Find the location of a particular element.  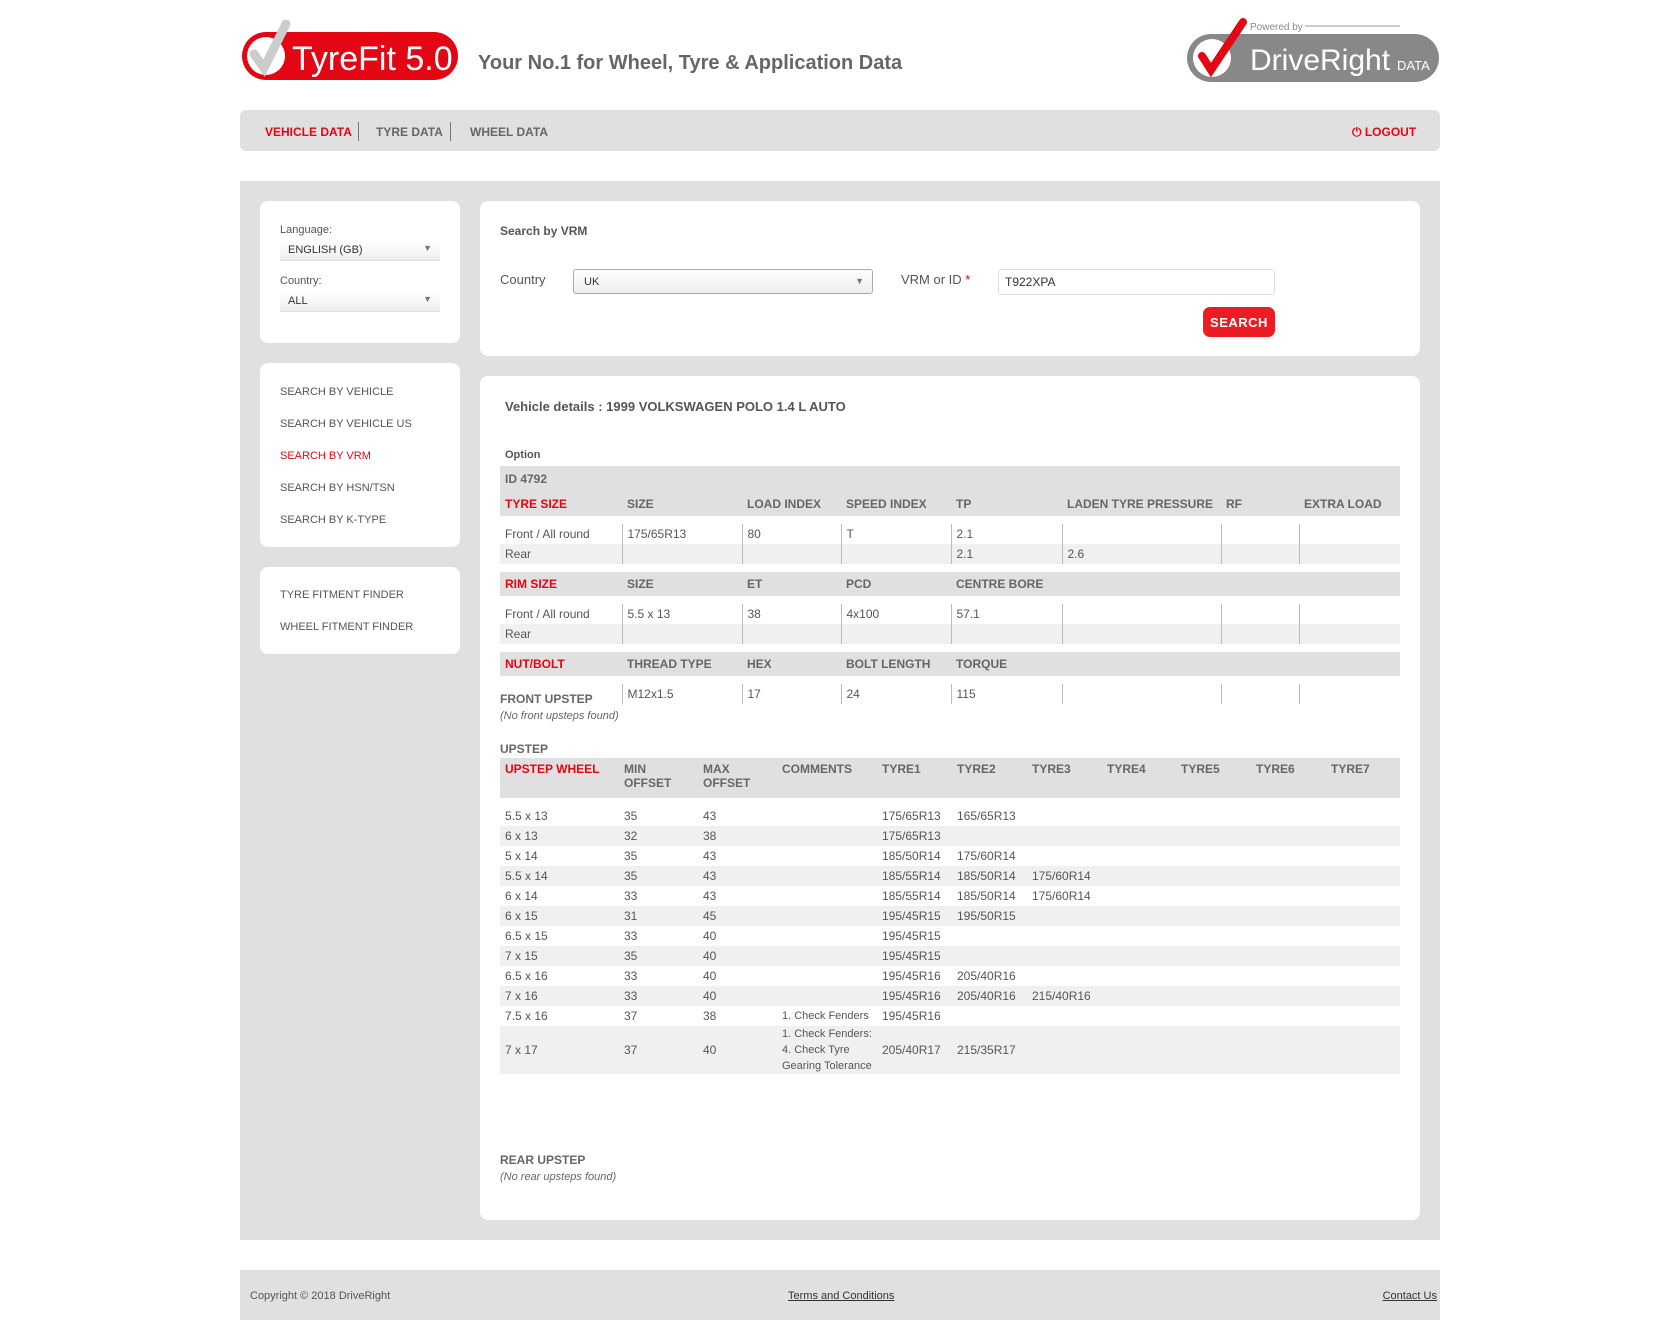

cell: 6 x 14 is located at coordinates (521, 896).